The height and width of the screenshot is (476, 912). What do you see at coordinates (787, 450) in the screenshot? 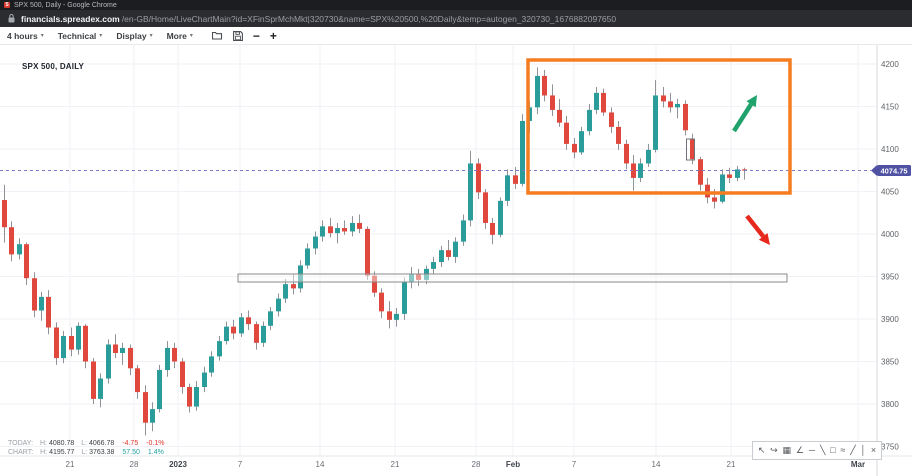
I see `grid-tool-icon: ▦` at bounding box center [787, 450].